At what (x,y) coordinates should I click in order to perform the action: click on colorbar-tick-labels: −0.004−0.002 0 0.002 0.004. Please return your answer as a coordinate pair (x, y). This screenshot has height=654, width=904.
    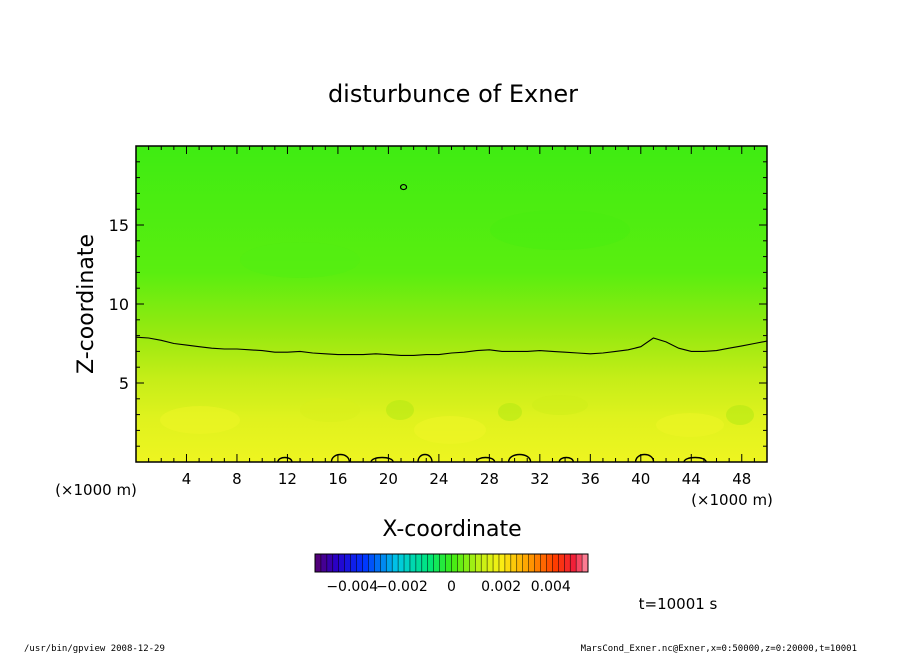
    Looking at the image, I should click on (448, 587).